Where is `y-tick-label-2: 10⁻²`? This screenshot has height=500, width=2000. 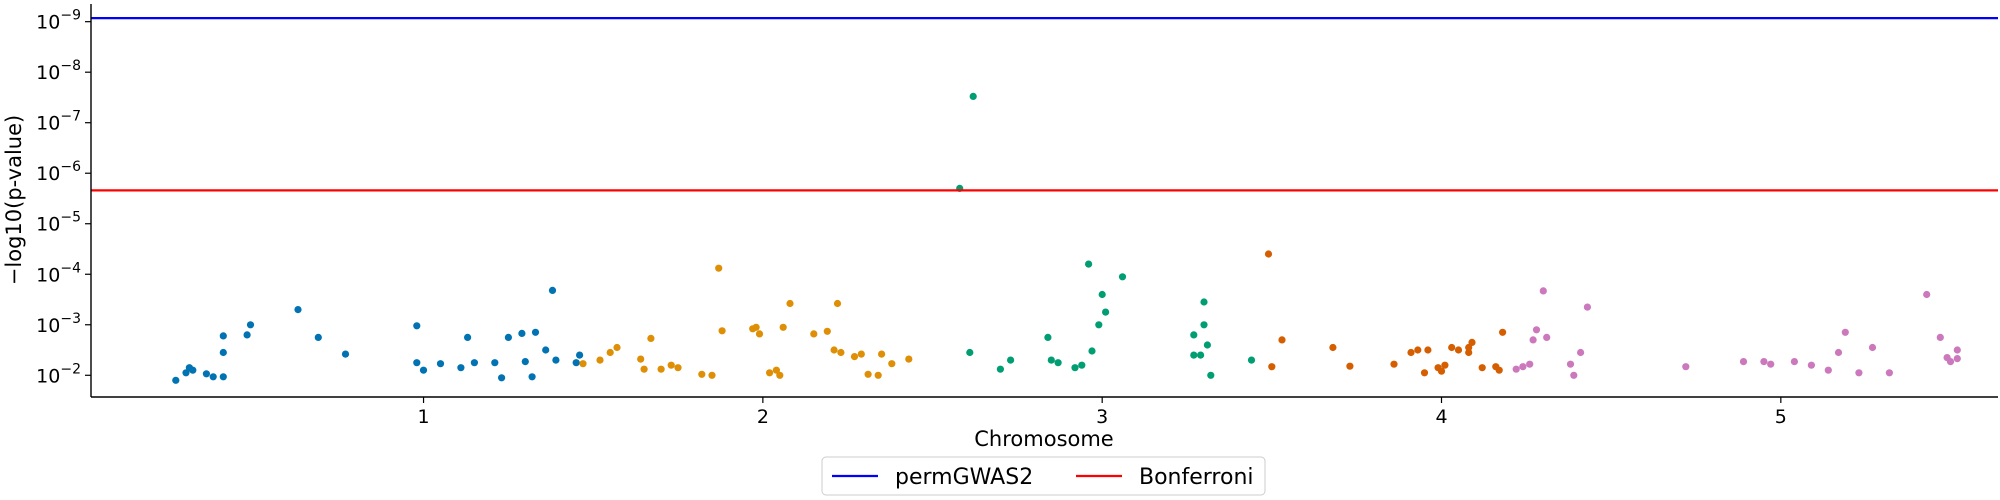
y-tick-label-2: 10⁻² is located at coordinates (58, 374).